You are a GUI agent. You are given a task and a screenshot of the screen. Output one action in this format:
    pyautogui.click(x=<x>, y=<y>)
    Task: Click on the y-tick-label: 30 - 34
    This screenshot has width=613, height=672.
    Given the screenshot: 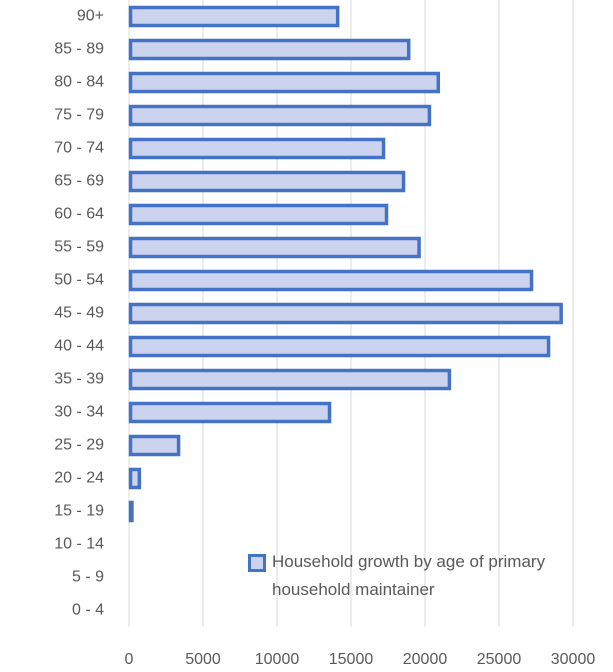 What is the action you would take?
    pyautogui.click(x=79, y=412)
    